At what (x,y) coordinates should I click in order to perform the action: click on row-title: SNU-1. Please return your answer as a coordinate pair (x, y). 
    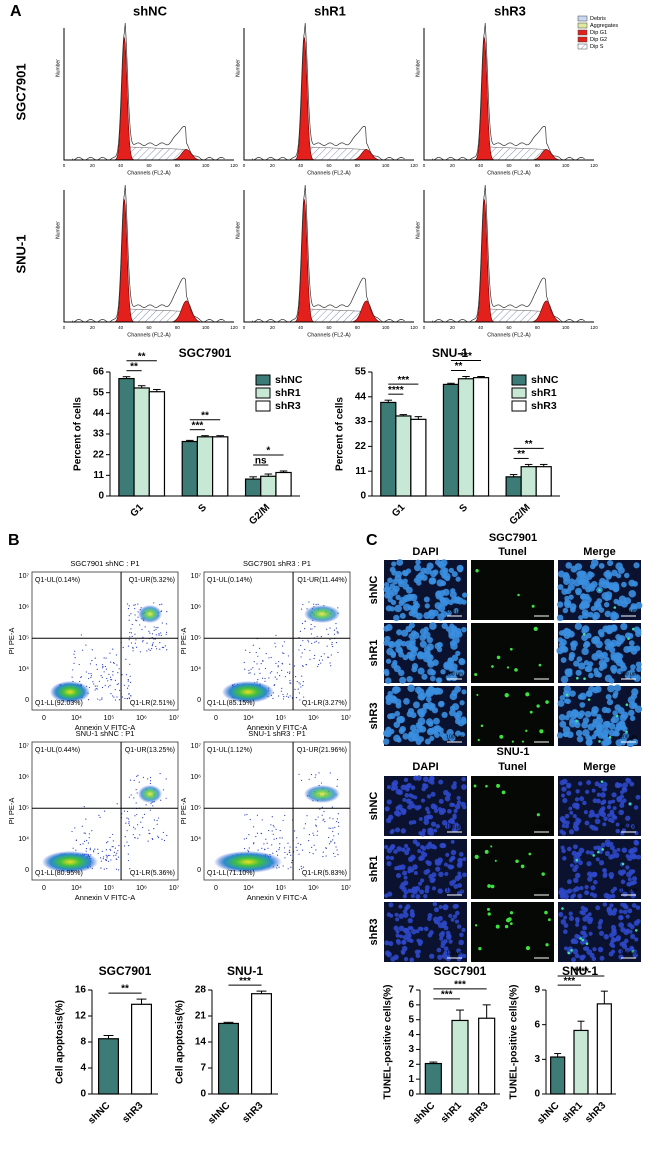
    Looking at the image, I should click on (20, 253).